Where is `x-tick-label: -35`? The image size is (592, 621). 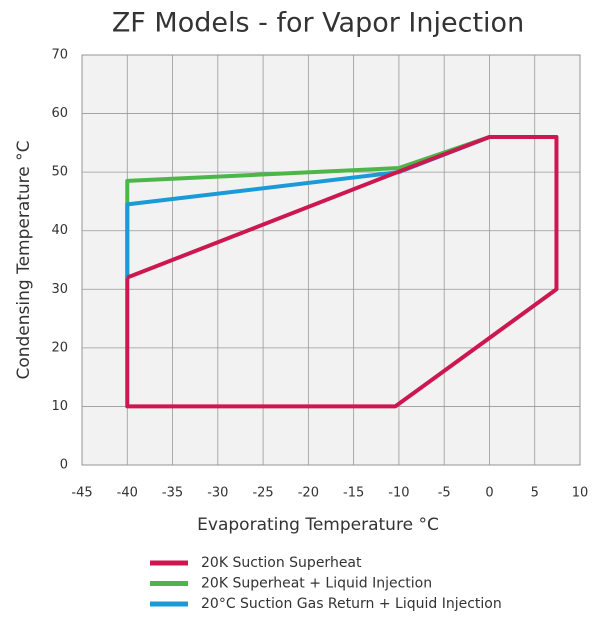
x-tick-label: -35 is located at coordinates (172, 493).